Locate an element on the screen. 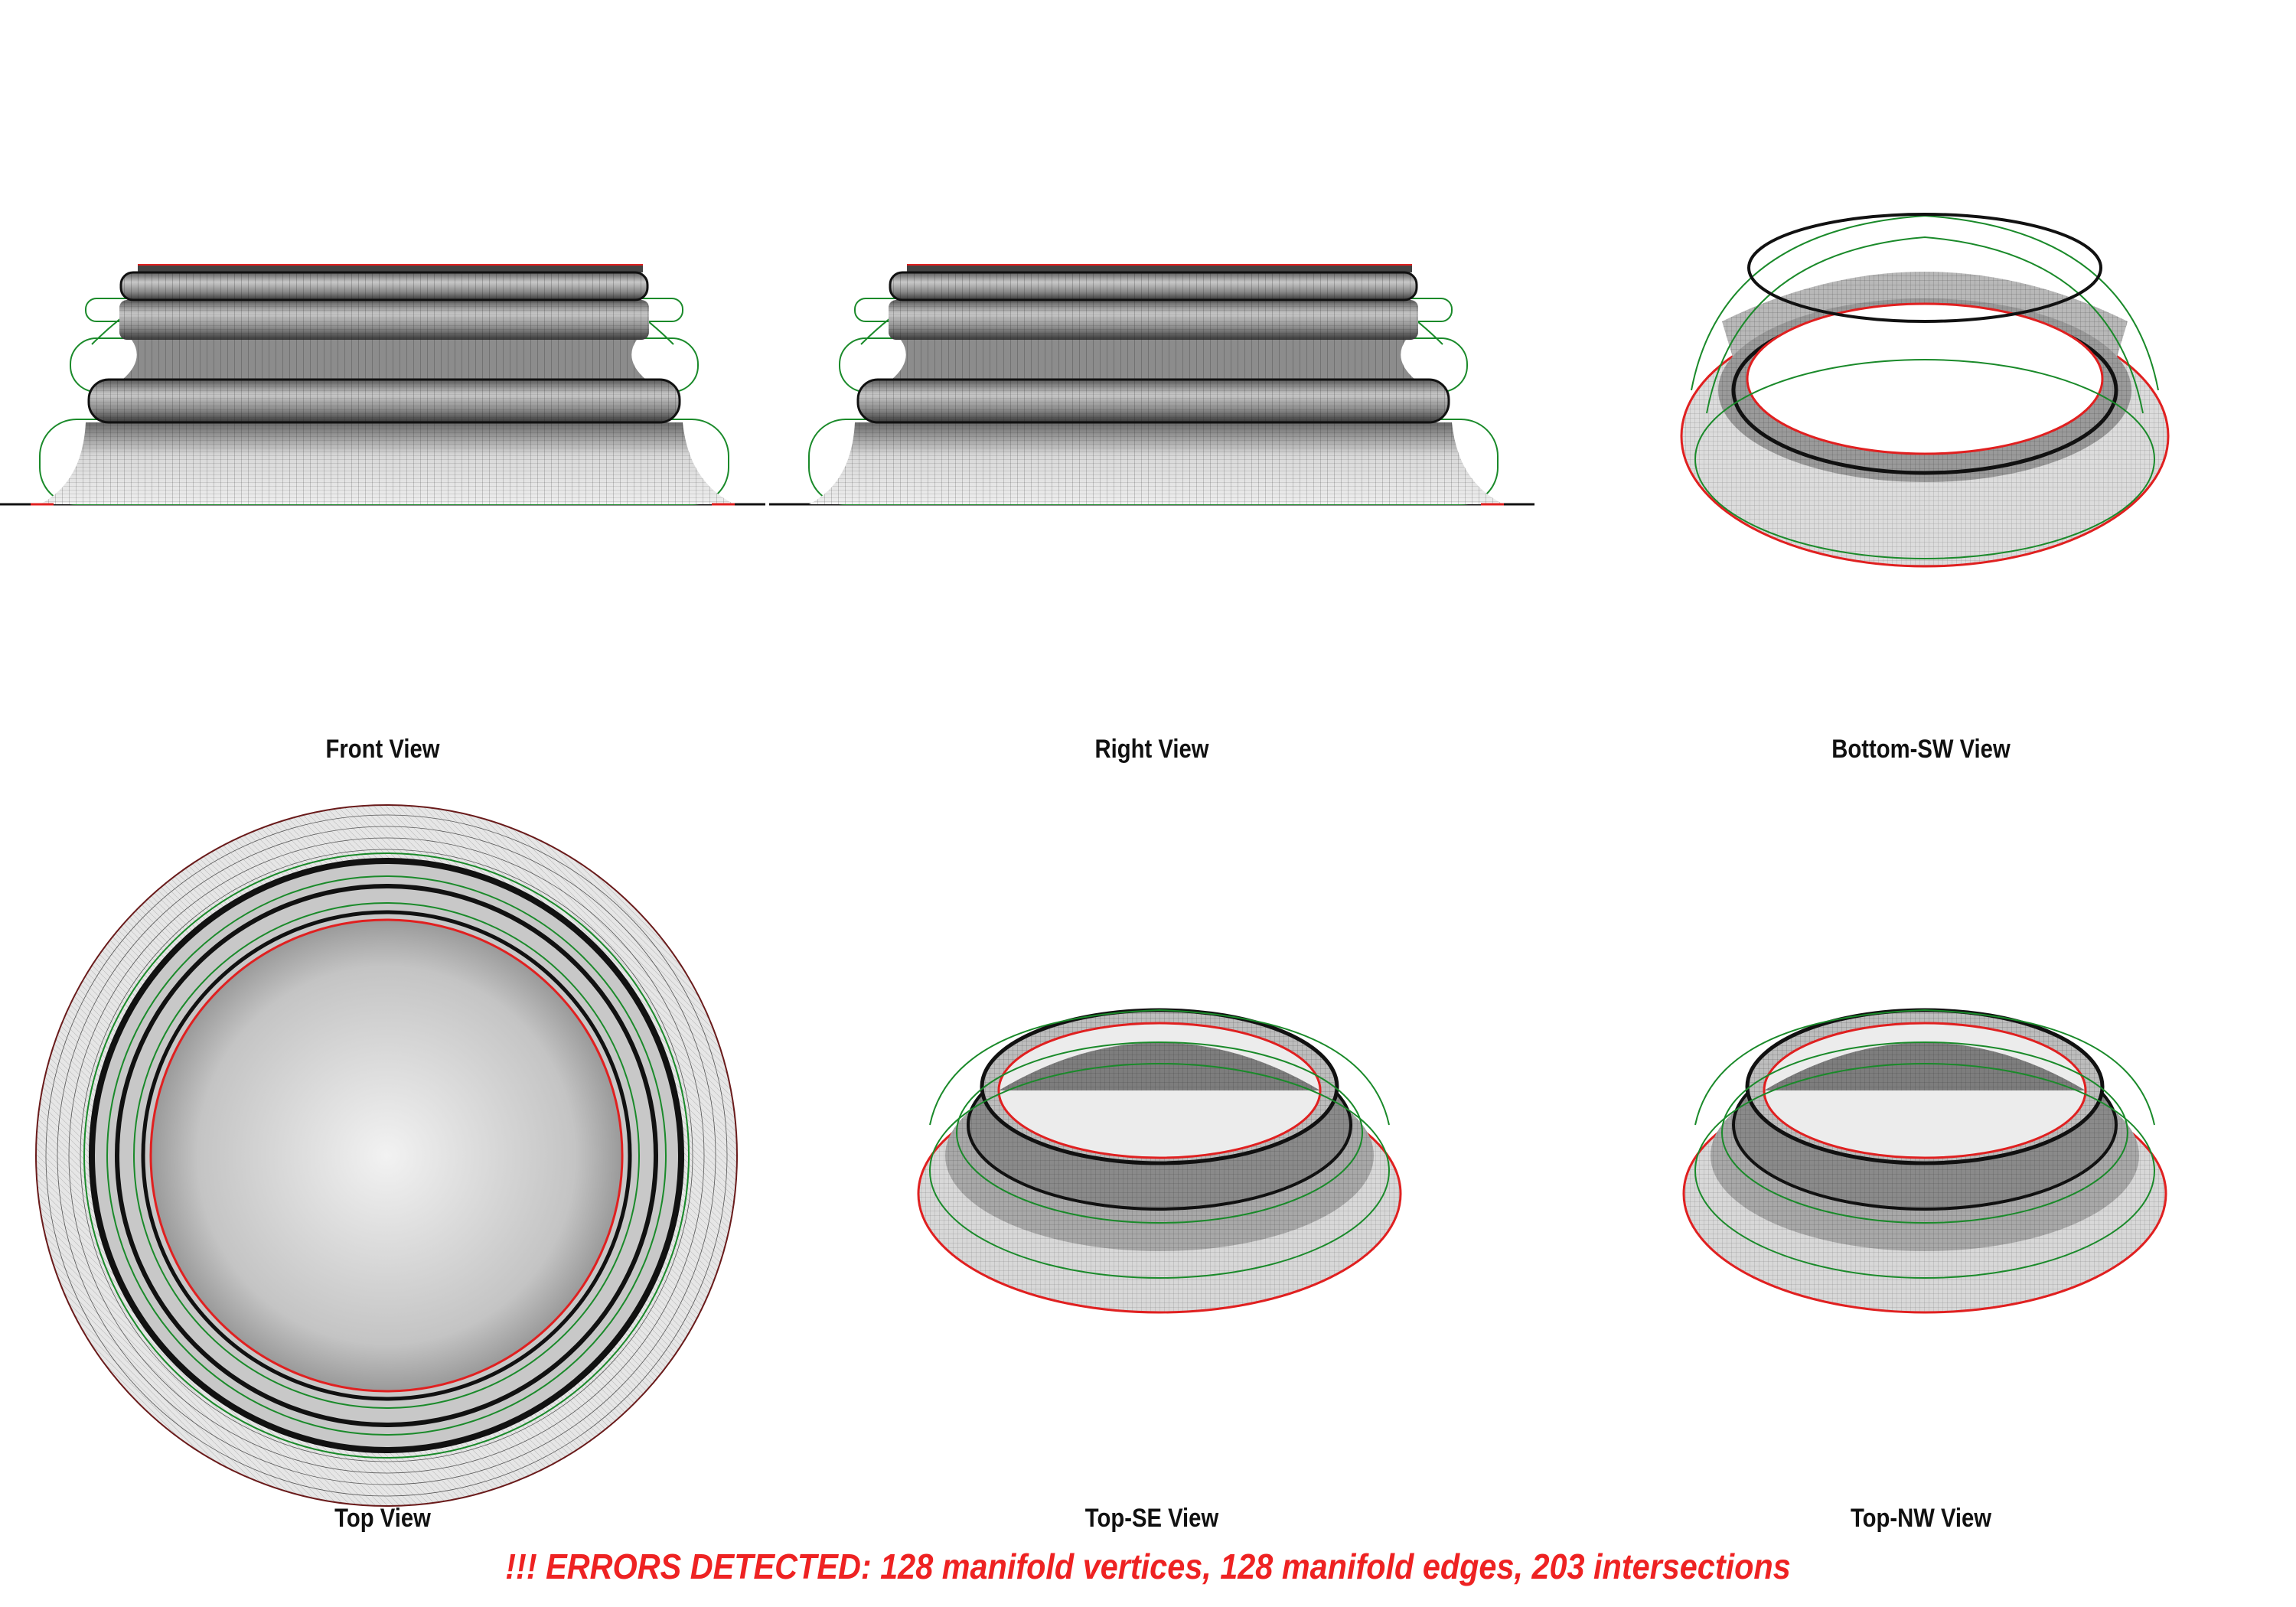 The height and width of the screenshot is (1607, 2296). right-view-panel is located at coordinates (1151, 383).